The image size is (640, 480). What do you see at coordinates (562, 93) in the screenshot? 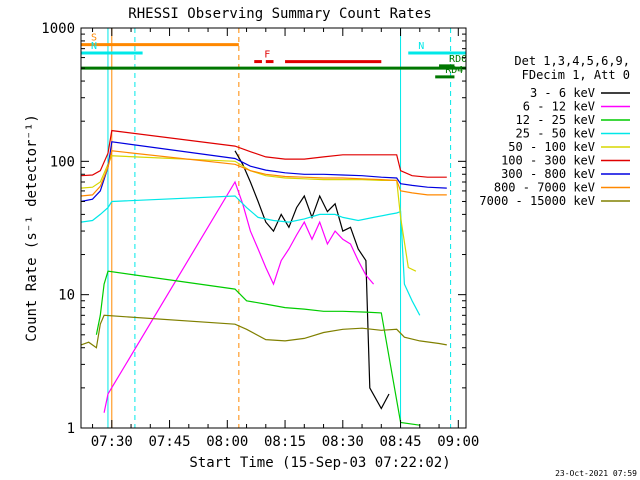
I see `legend-label-1: 3 - 6 keV` at bounding box center [562, 93].